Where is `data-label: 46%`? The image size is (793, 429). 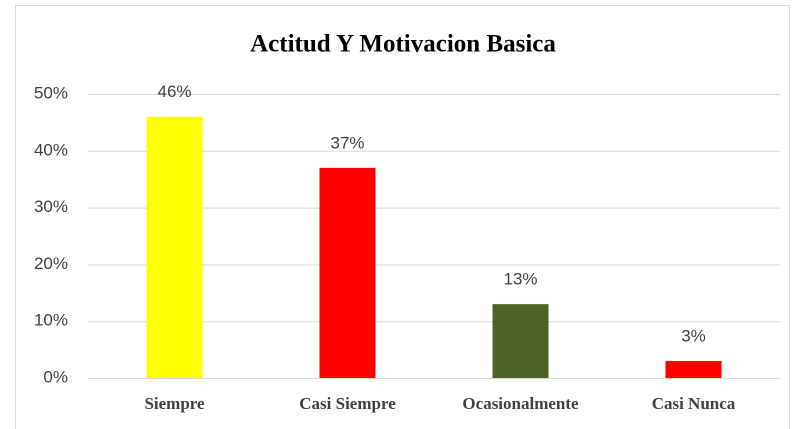
data-label: 46% is located at coordinates (174, 91).